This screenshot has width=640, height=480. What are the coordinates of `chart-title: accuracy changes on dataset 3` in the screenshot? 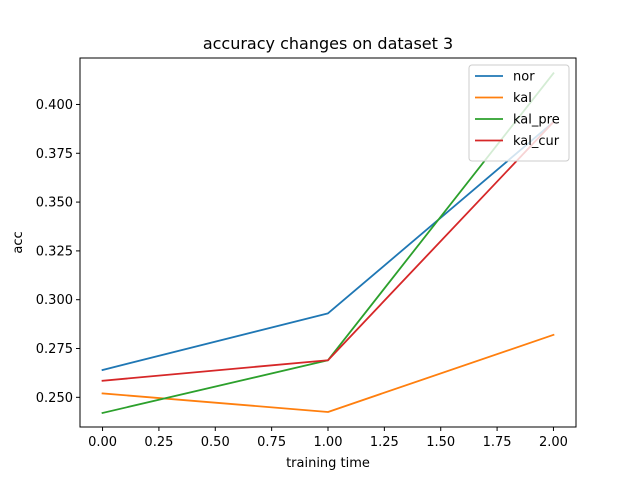 It's located at (328, 43).